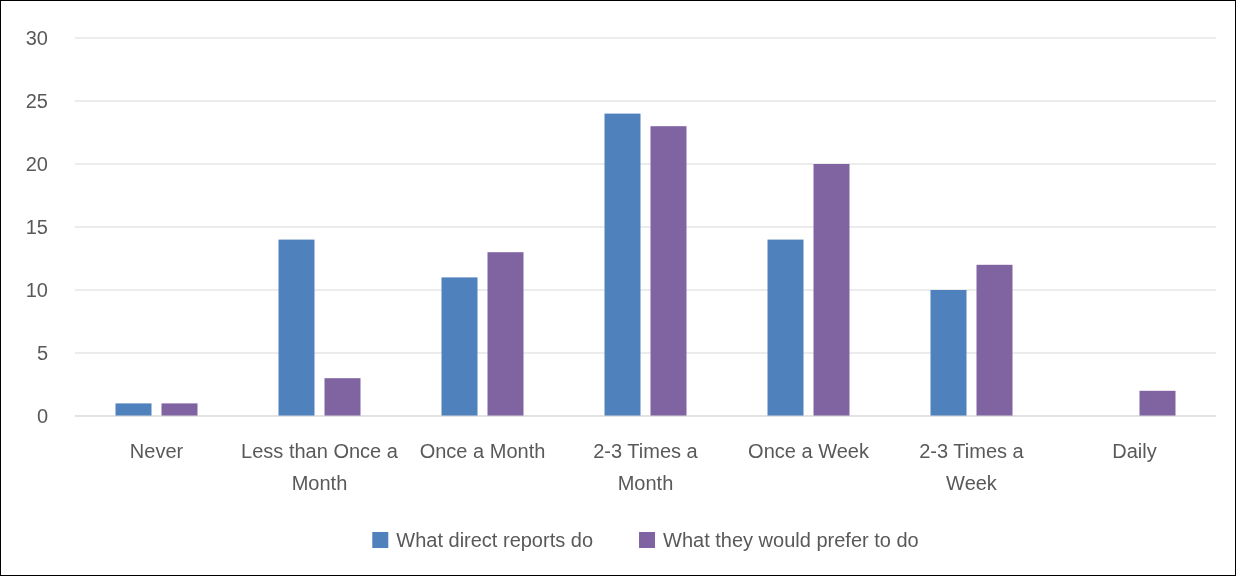  Describe the element at coordinates (36, 38) in the screenshot. I see `y-tick-label: 30` at that location.